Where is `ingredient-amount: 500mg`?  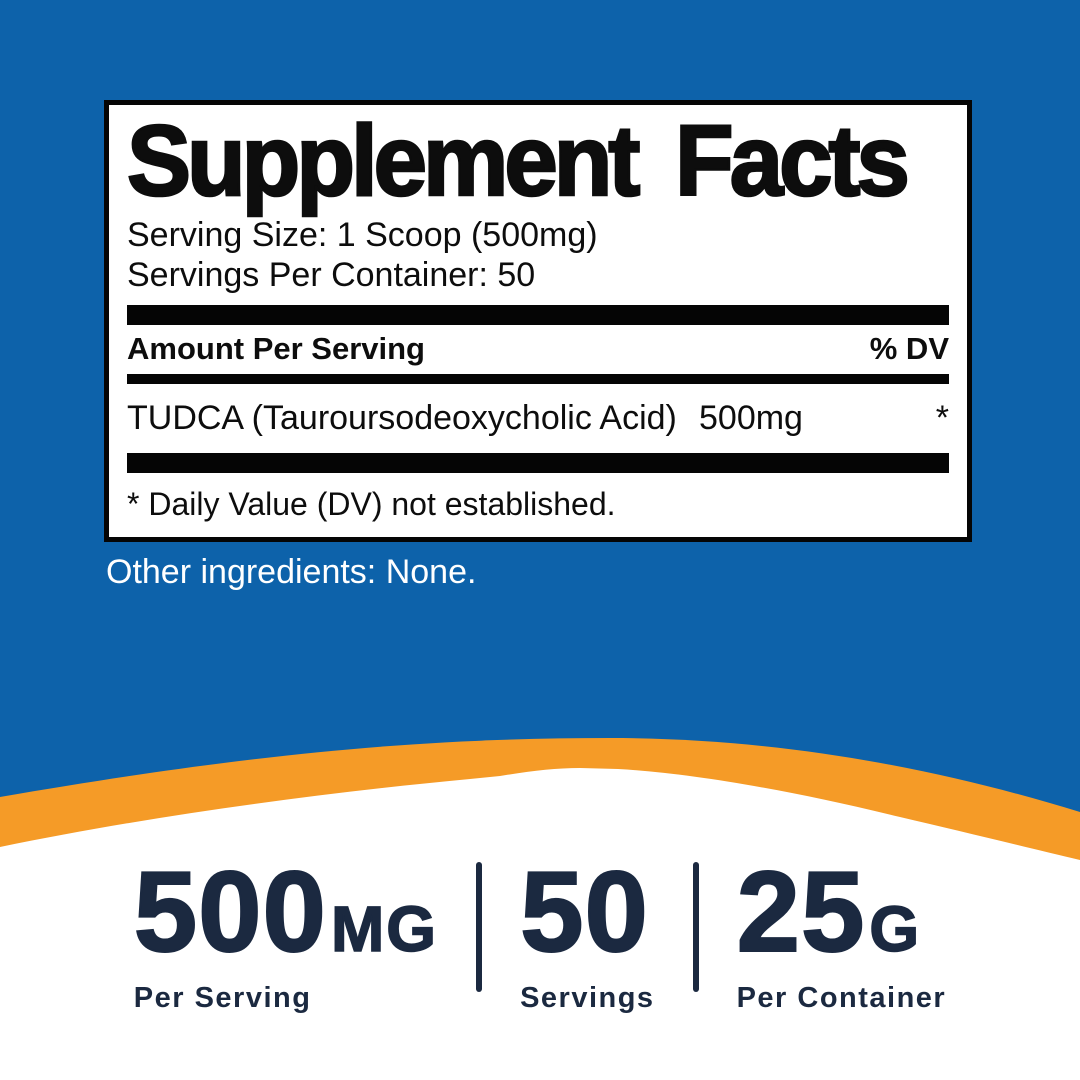
ingredient-amount: 500mg is located at coordinates (751, 418).